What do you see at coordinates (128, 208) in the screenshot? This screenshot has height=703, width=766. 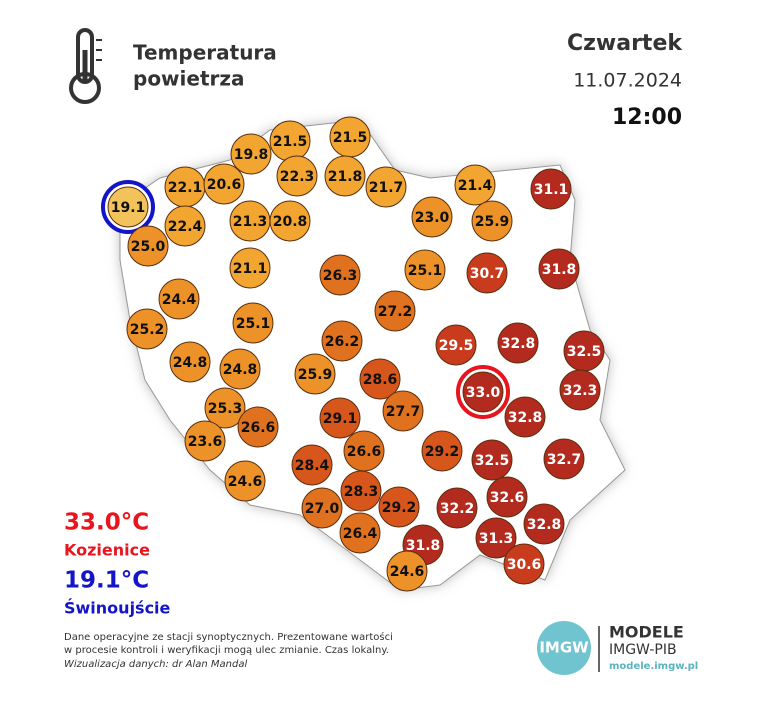 I see `station-value: 19.1` at bounding box center [128, 208].